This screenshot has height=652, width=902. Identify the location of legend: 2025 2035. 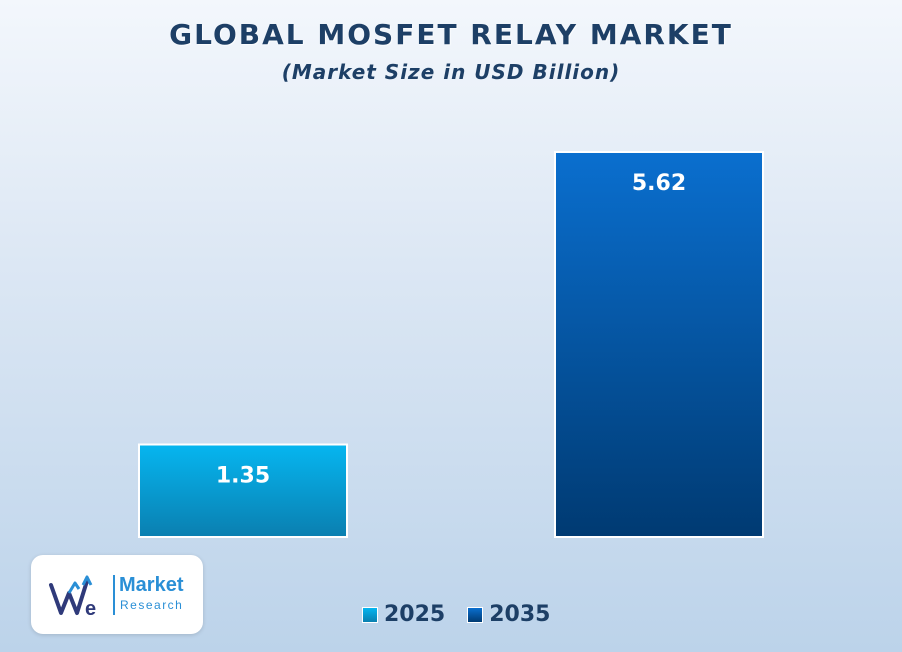
(467, 614).